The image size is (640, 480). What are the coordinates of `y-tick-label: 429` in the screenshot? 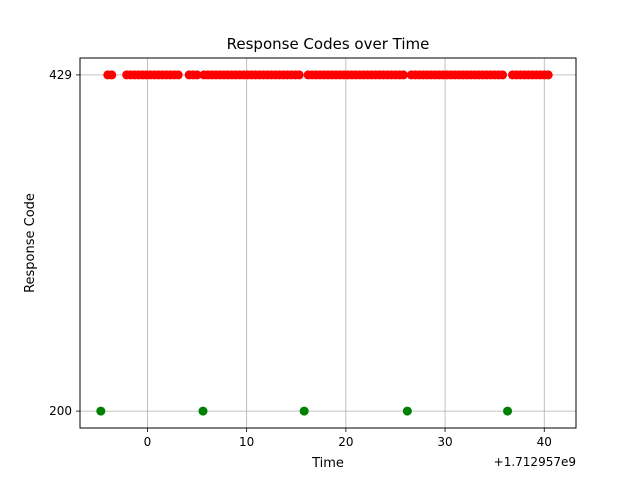 It's located at (60, 75).